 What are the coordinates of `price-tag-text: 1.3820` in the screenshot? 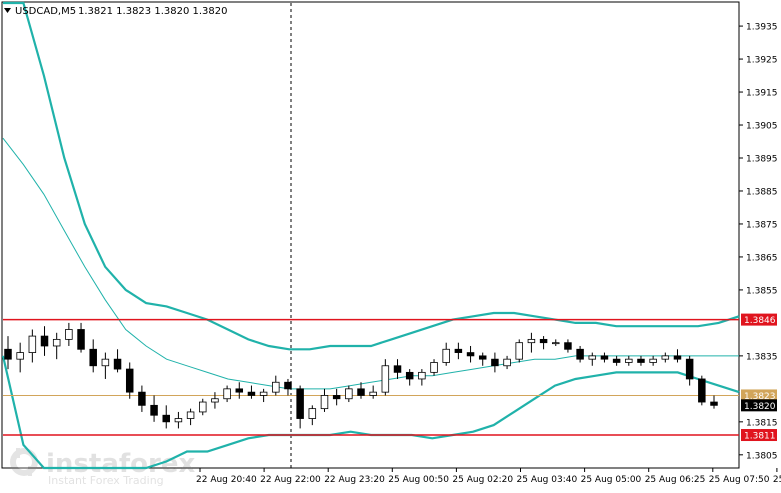 It's located at (760, 407).